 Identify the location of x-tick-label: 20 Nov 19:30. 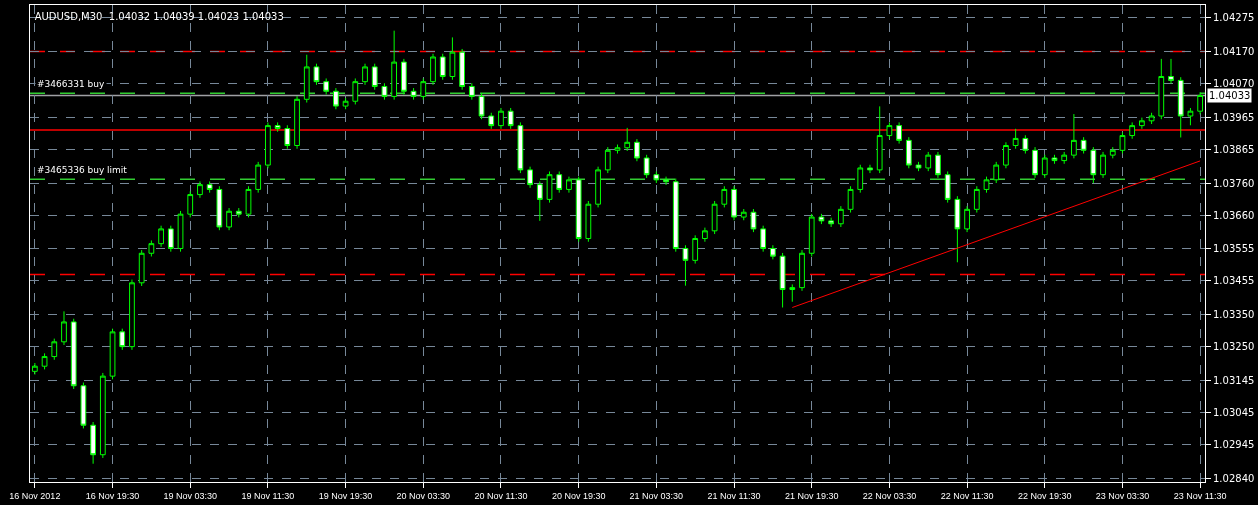
(578, 495).